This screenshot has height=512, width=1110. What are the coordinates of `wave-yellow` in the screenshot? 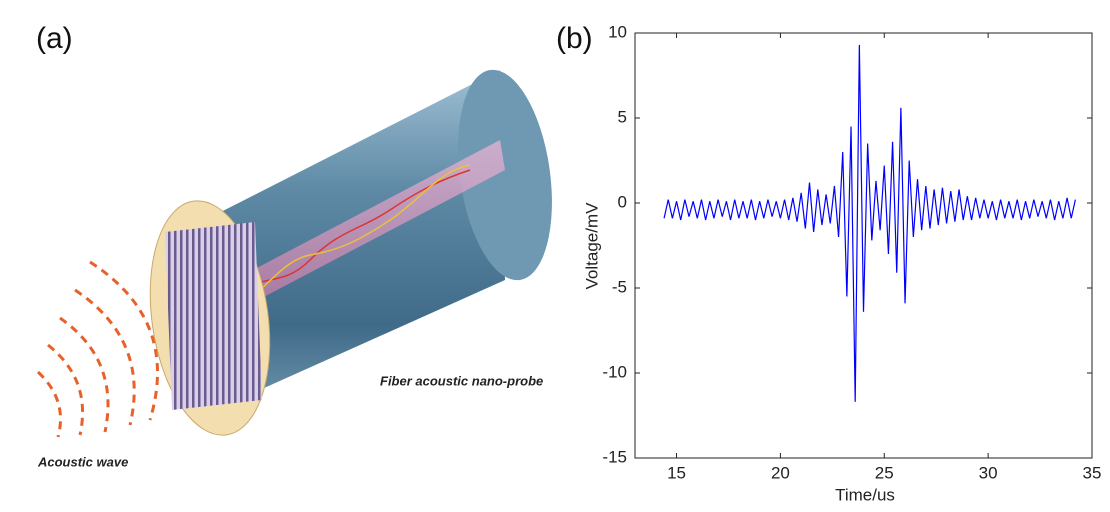 It's located at (350, 237).